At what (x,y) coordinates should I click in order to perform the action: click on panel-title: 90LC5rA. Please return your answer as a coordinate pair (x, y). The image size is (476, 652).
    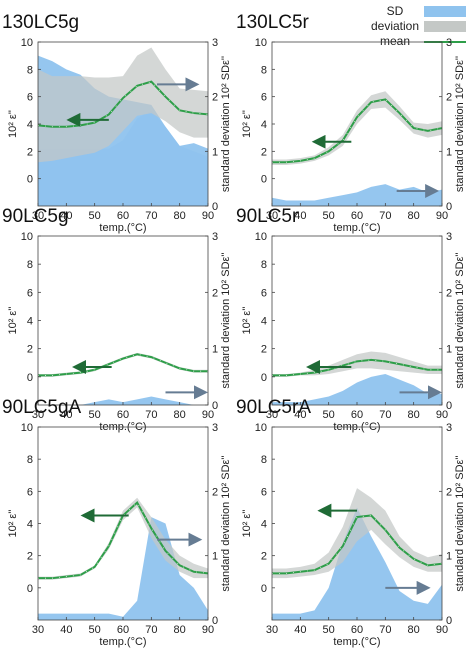
    Looking at the image, I should click on (273, 407).